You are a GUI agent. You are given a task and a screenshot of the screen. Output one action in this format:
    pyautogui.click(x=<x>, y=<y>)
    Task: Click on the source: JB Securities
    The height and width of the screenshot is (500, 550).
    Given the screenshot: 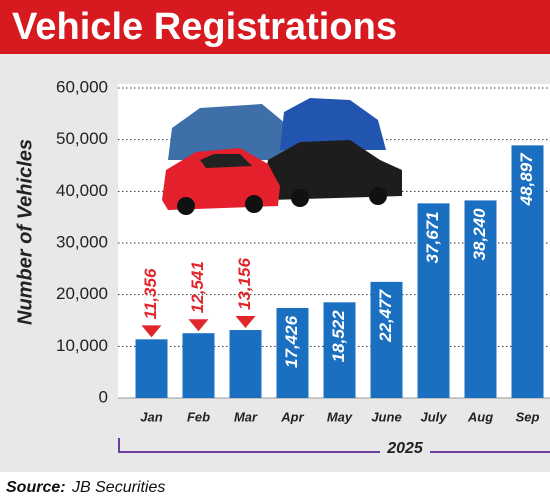 What is the action you would take?
    pyautogui.click(x=118, y=487)
    